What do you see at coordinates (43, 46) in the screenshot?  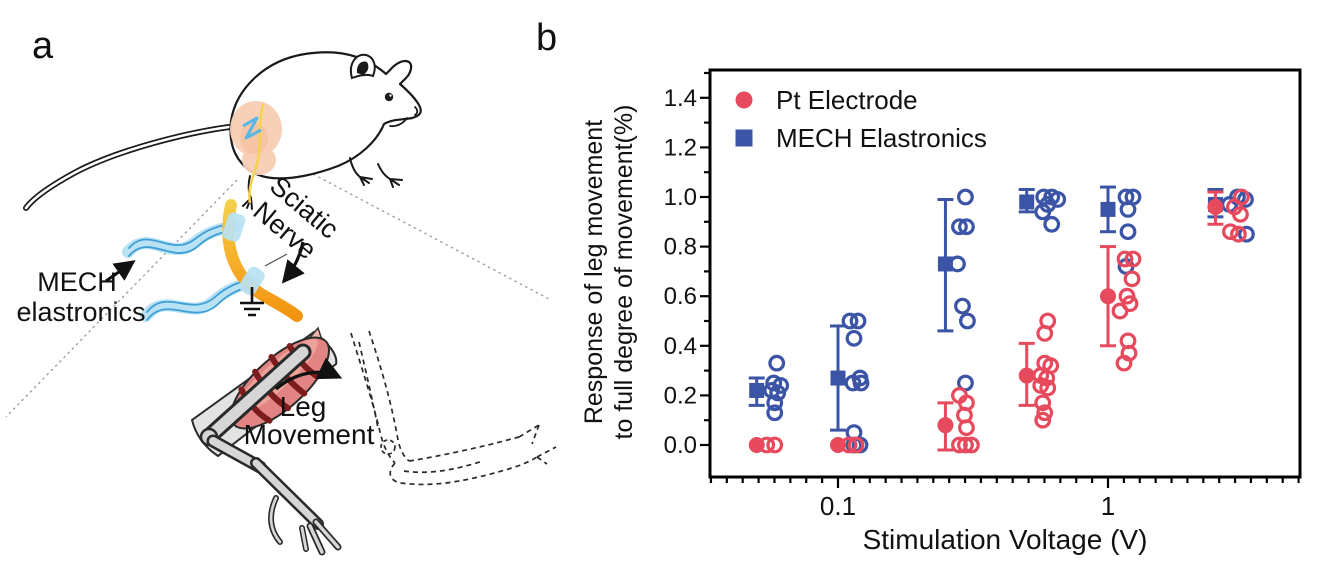 I see `panel-a-label: a` at bounding box center [43, 46].